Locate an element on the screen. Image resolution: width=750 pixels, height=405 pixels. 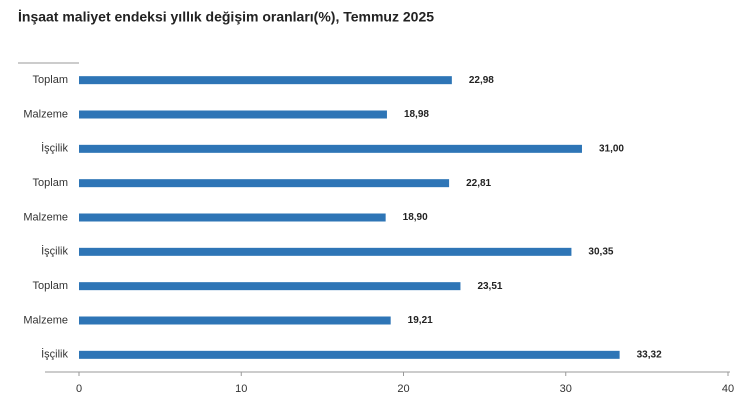
value-label: 18,98 is located at coordinates (416, 114).